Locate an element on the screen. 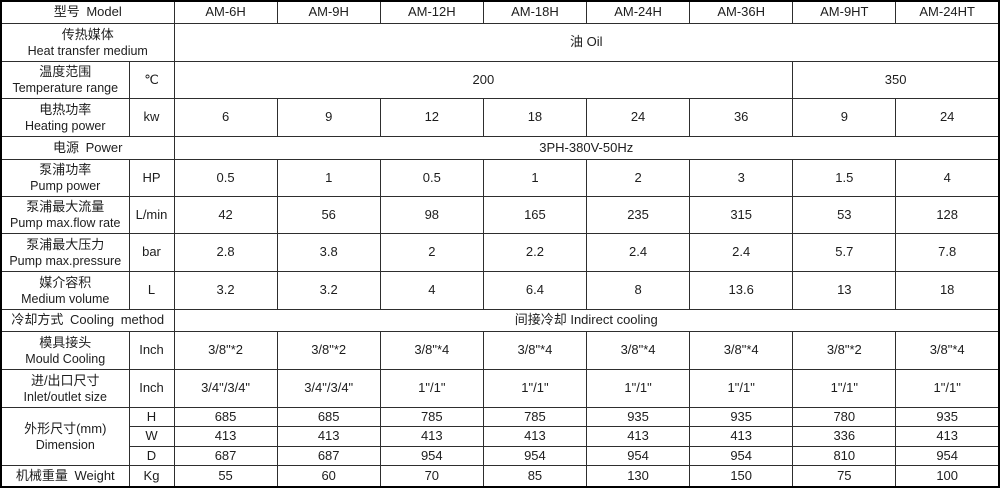 This screenshot has width=1000, height=488. value-cell: 687 is located at coordinates (225, 455).